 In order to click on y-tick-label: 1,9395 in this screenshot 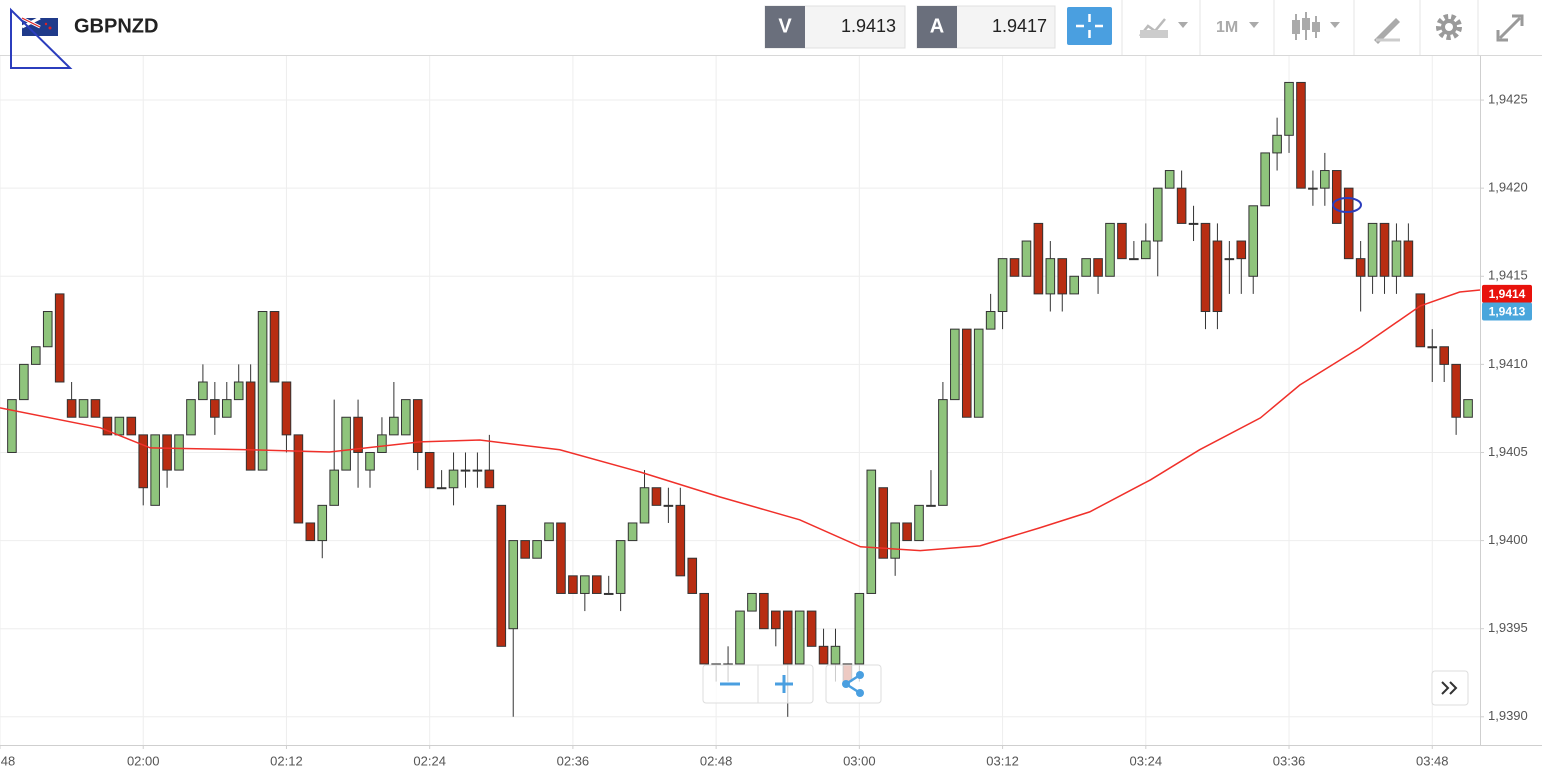, I will do `click(1508, 627)`.